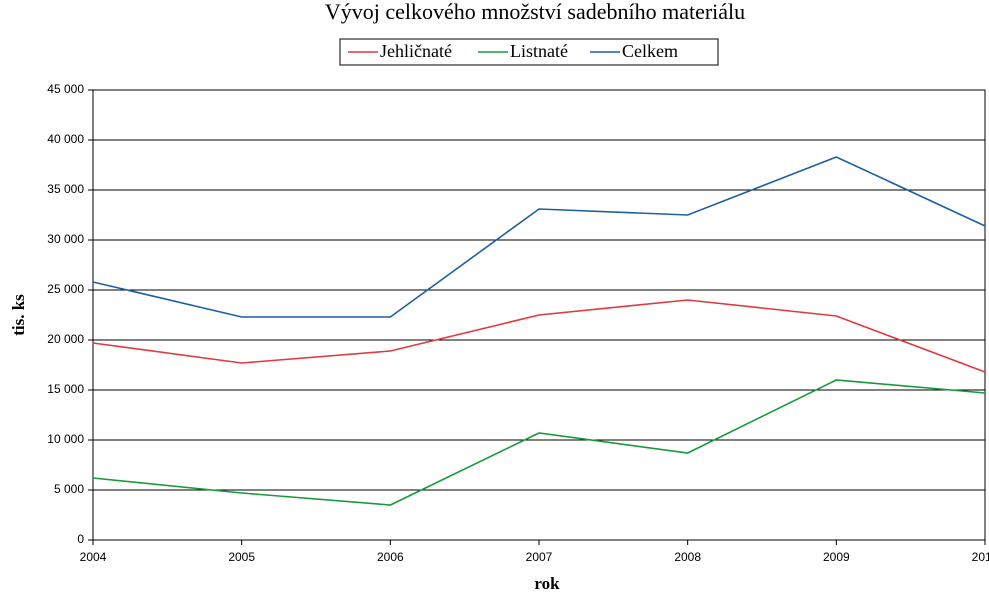 The width and height of the screenshot is (989, 595). I want to click on y-axis-label: tis. ks, so click(18, 315).